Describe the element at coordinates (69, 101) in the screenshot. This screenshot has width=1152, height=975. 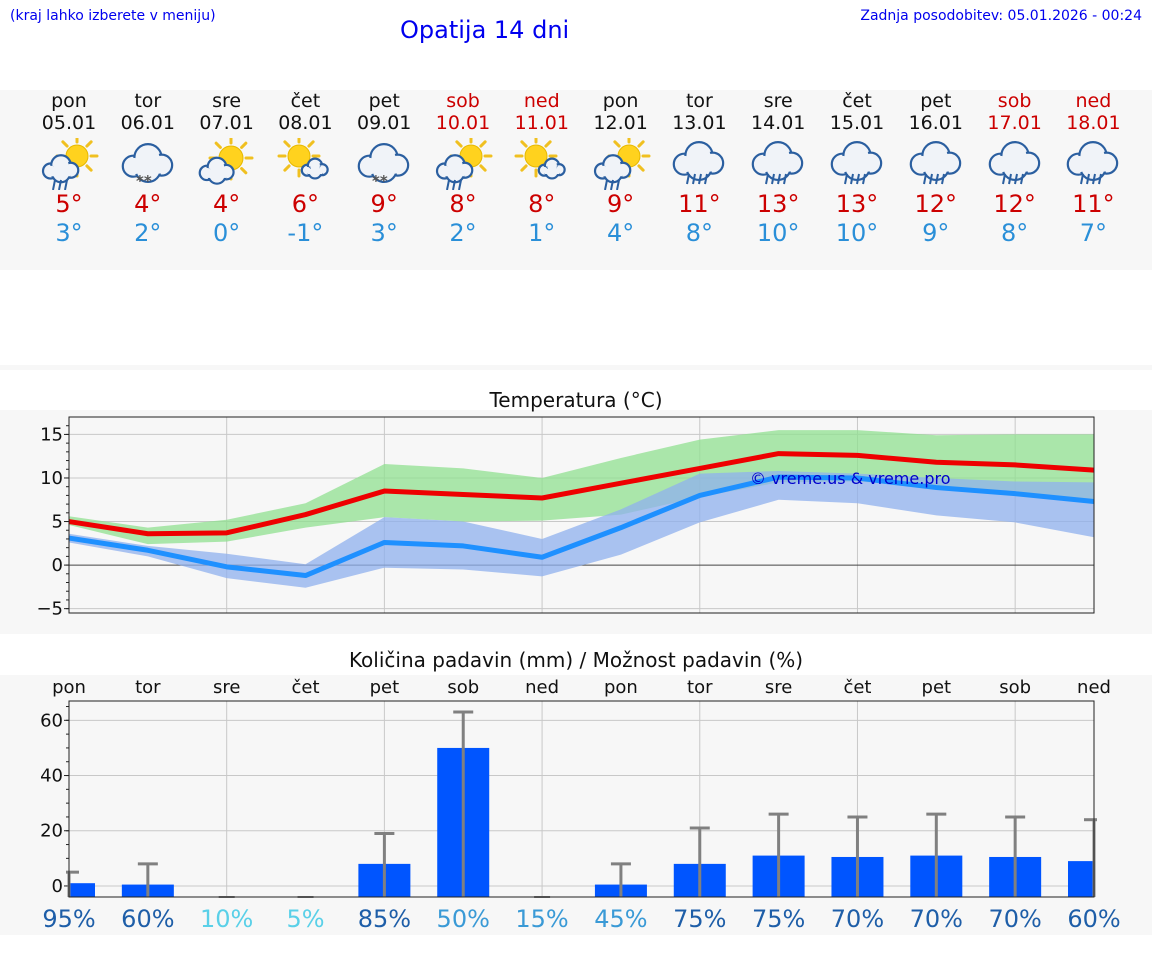
I see `day-name: pon` at that location.